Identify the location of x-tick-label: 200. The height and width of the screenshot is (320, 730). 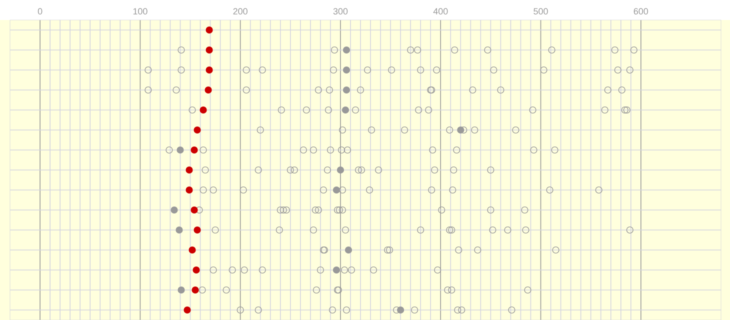
(240, 11).